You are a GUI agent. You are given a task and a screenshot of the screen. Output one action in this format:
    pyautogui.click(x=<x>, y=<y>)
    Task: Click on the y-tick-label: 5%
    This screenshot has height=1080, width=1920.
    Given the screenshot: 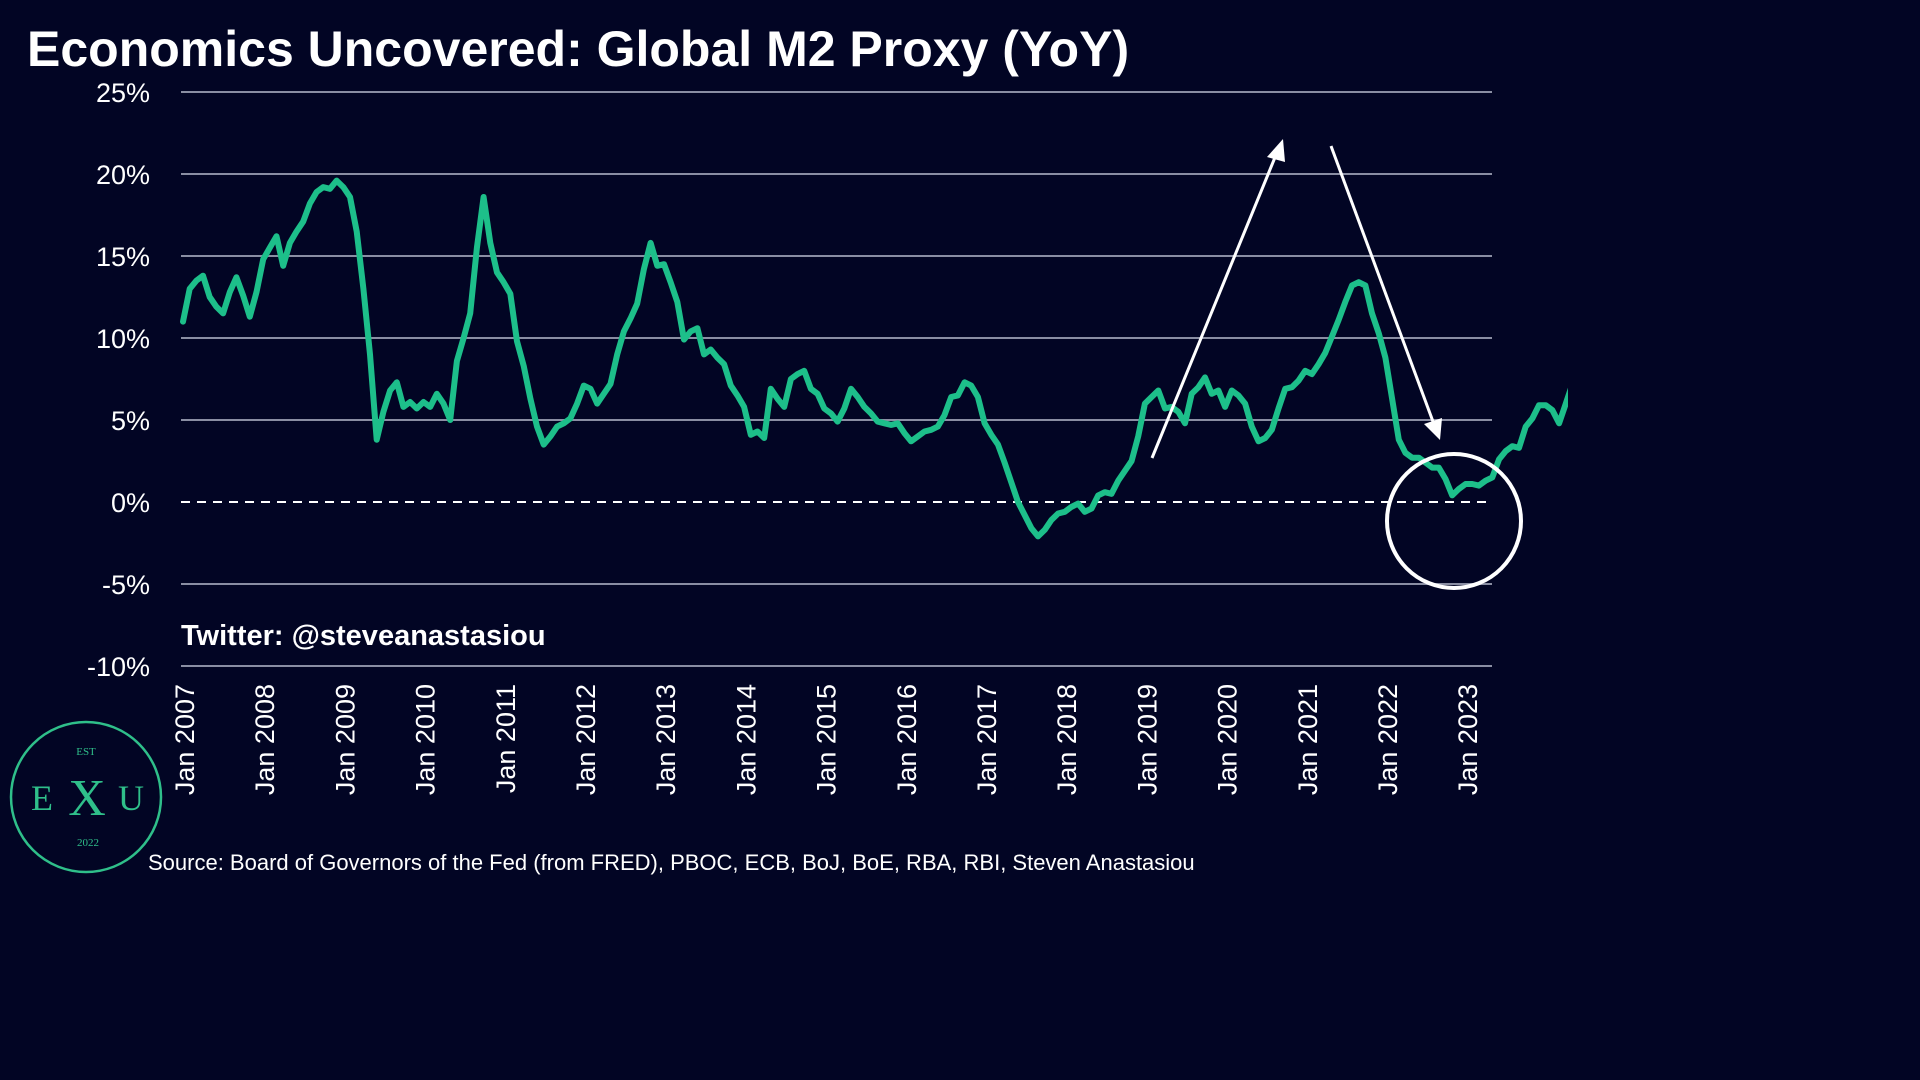 What is the action you would take?
    pyautogui.click(x=130, y=421)
    